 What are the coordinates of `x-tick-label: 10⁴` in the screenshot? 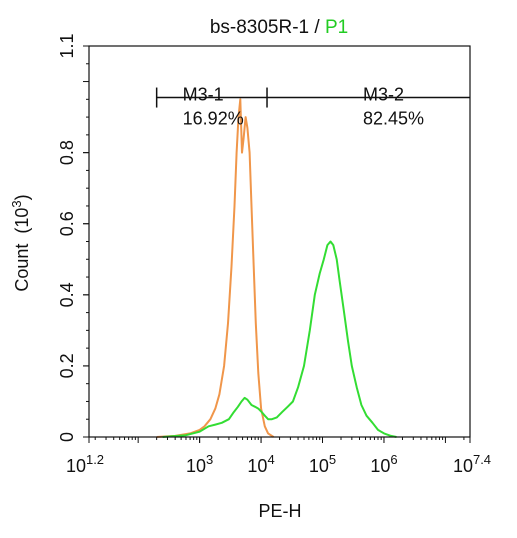 It's located at (260, 464).